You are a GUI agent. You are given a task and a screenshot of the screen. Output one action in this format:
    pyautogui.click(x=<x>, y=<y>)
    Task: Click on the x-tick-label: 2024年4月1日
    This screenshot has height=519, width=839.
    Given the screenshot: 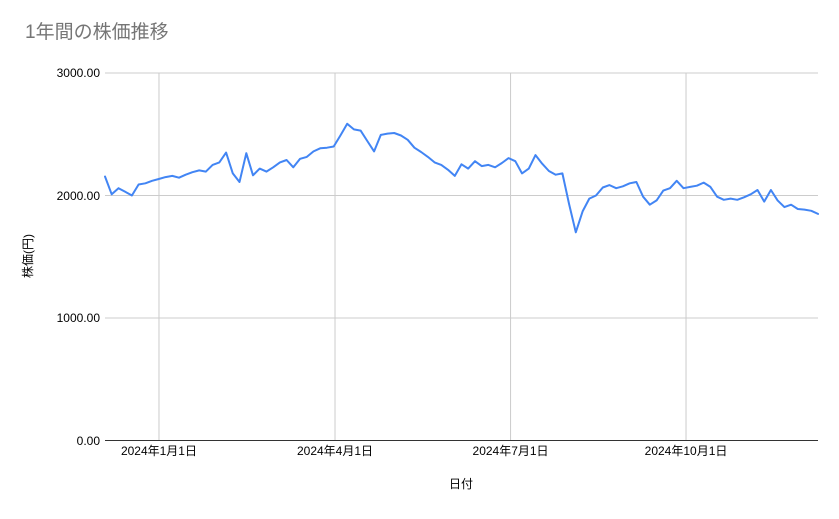 What is the action you would take?
    pyautogui.click(x=335, y=451)
    